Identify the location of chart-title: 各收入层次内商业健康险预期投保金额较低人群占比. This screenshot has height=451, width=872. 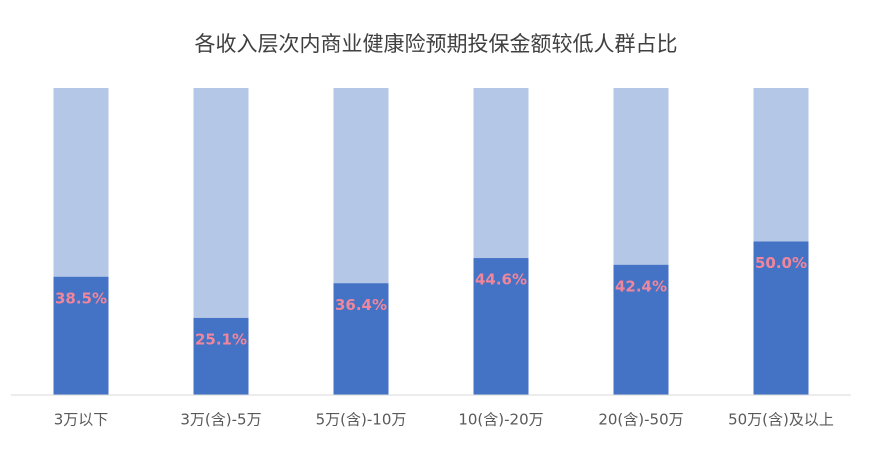
(436, 44).